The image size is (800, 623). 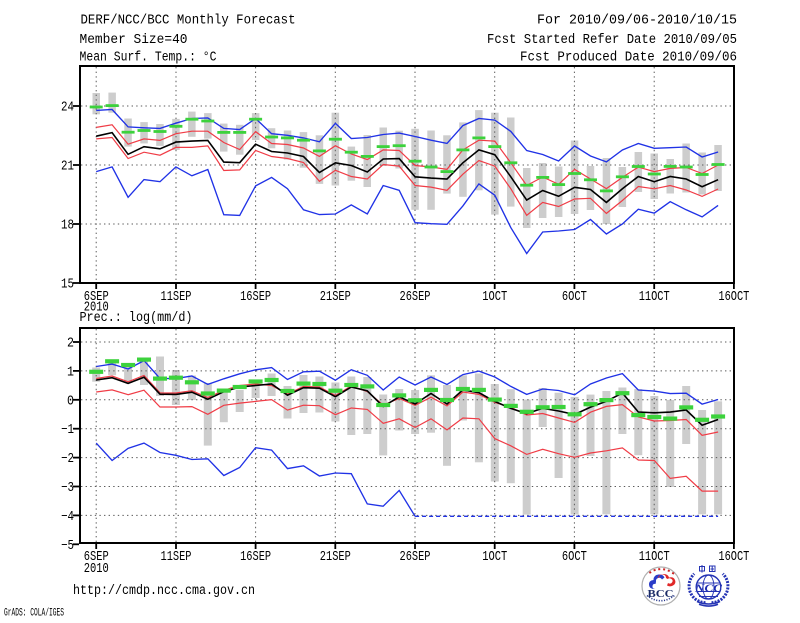 What do you see at coordinates (70, 372) in the screenshot?
I see `svg-text: 1` at bounding box center [70, 372].